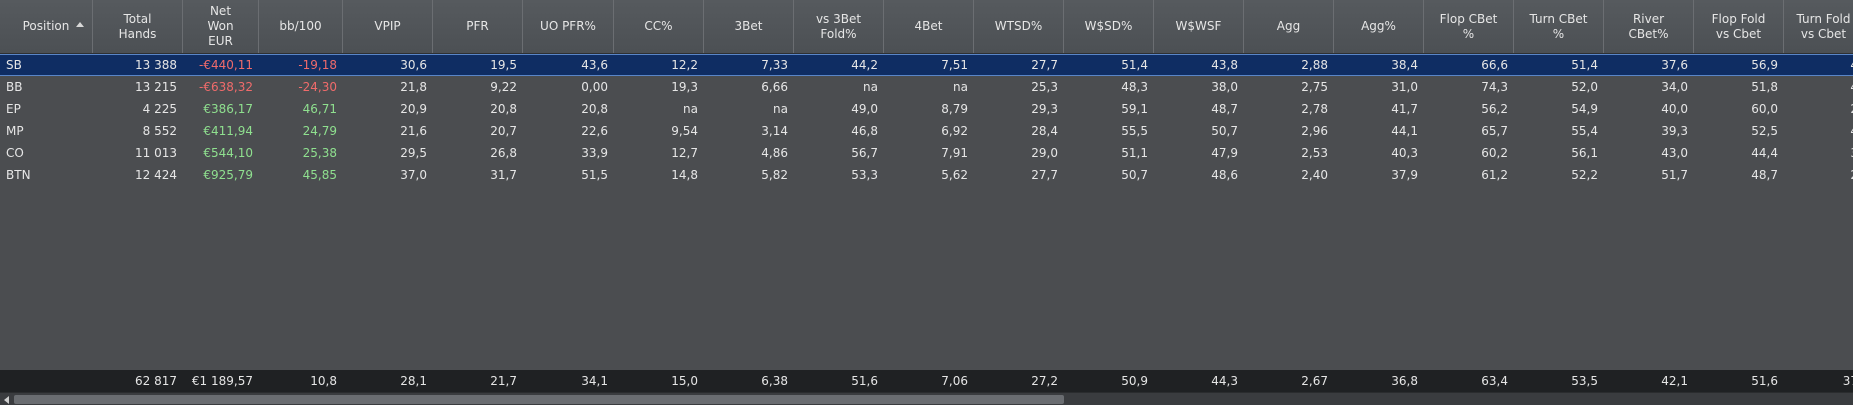 The image size is (1853, 405). I want to click on cell-wwsf: 44,3, so click(1224, 381).